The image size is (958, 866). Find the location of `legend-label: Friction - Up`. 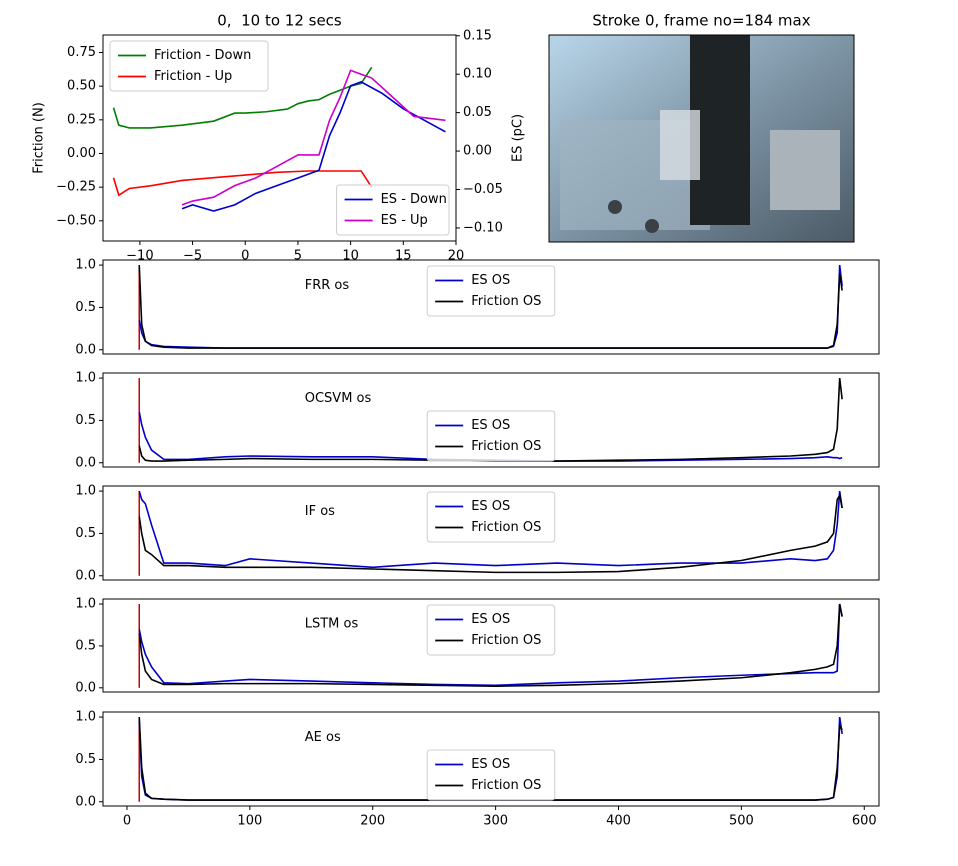

legend-label: Friction - Up is located at coordinates (193, 76).